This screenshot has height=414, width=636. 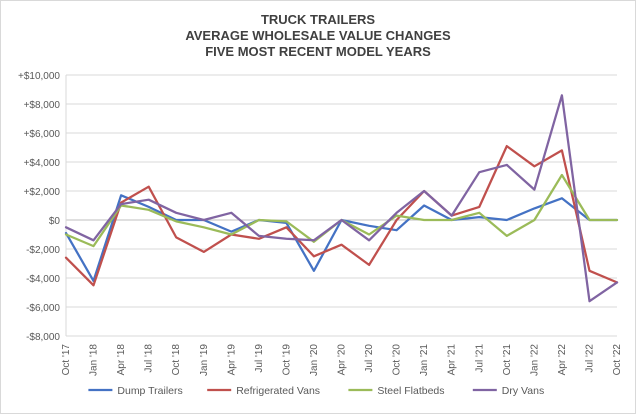 What do you see at coordinates (534, 360) in the screenshot?
I see `x-tick-label: Jan '22` at bounding box center [534, 360].